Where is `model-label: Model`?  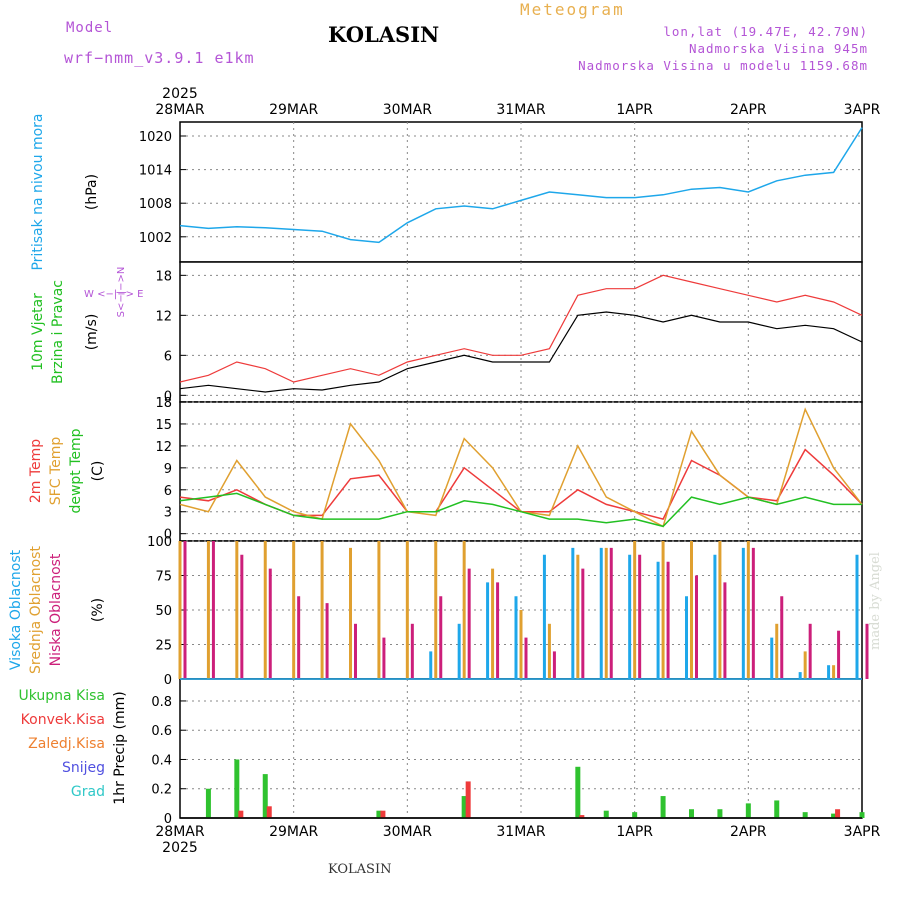 model-label: Model is located at coordinates (90, 28).